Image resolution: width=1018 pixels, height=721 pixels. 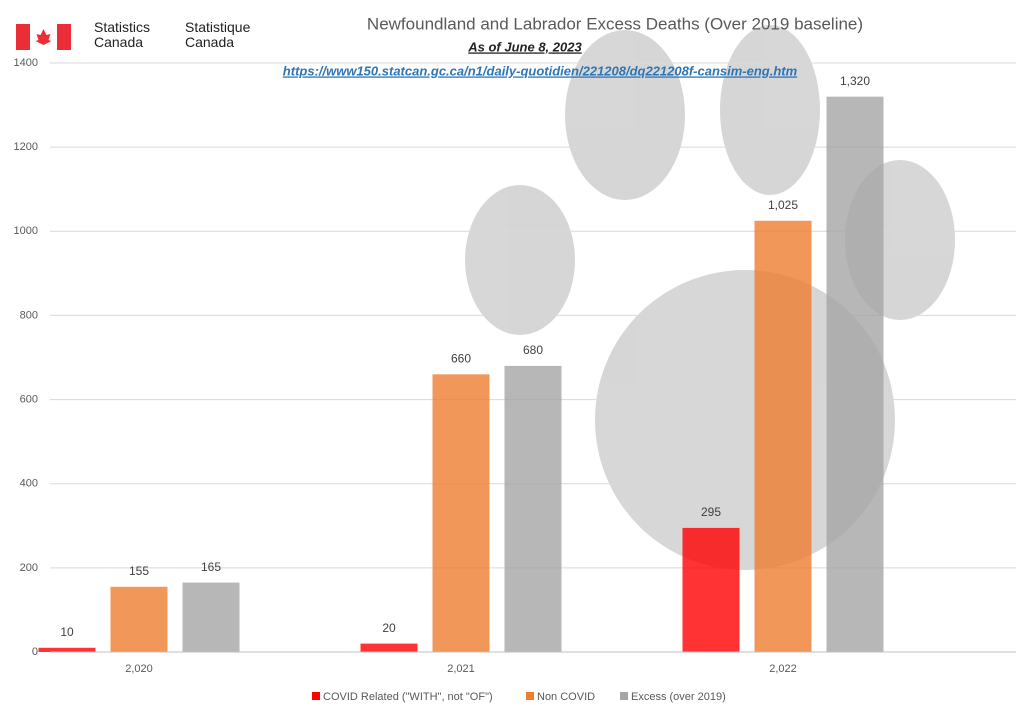 I want to click on y-tick-label: 0, so click(x=35, y=652).